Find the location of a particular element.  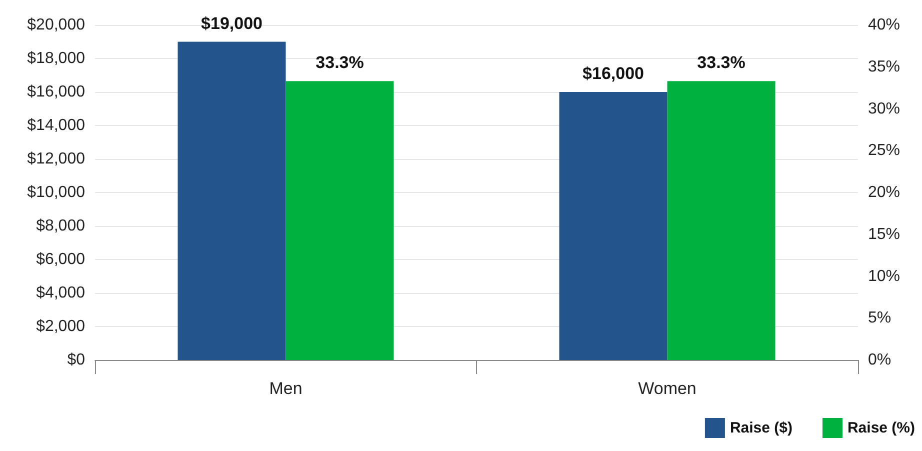

y-tick-label: $18,000 is located at coordinates (56, 58).